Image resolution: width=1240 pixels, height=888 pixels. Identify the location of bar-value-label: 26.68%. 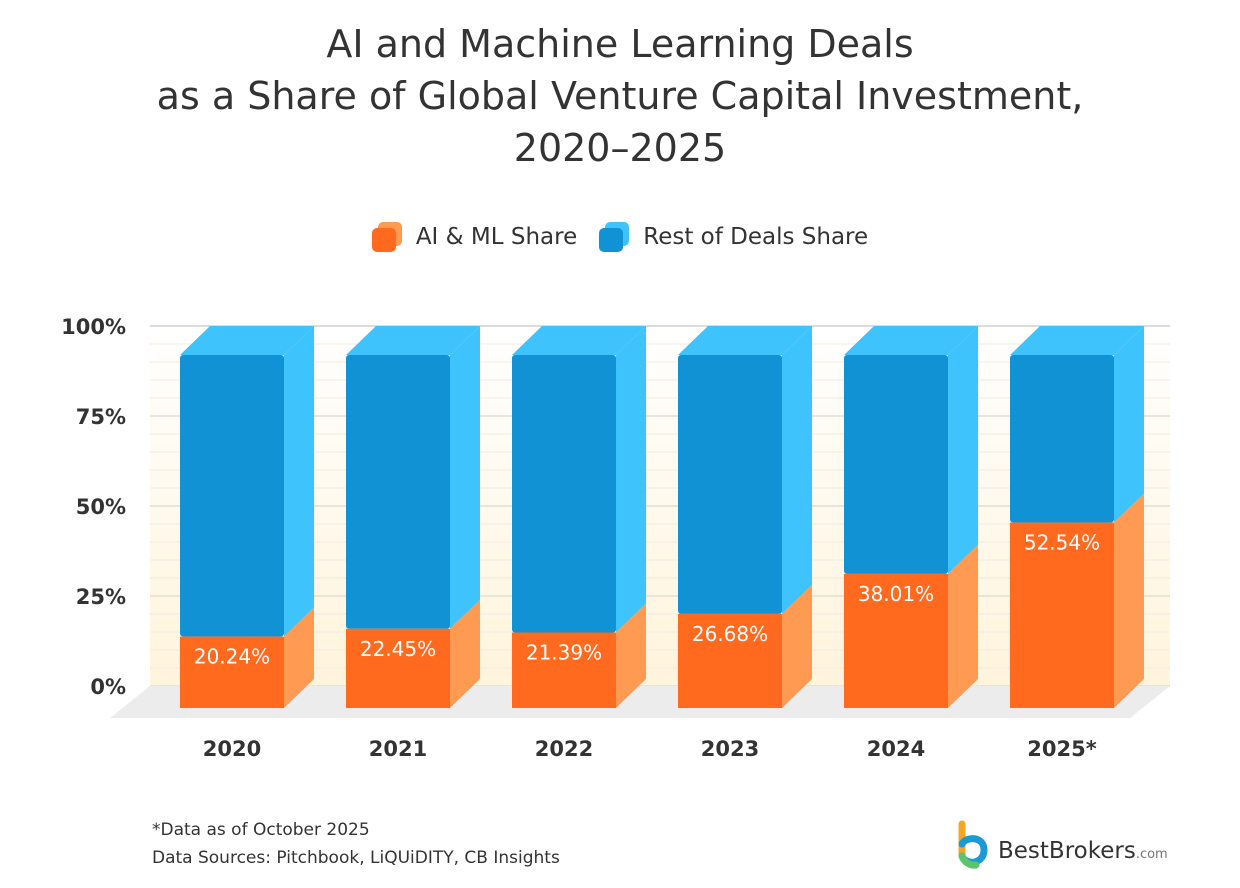
(730, 634).